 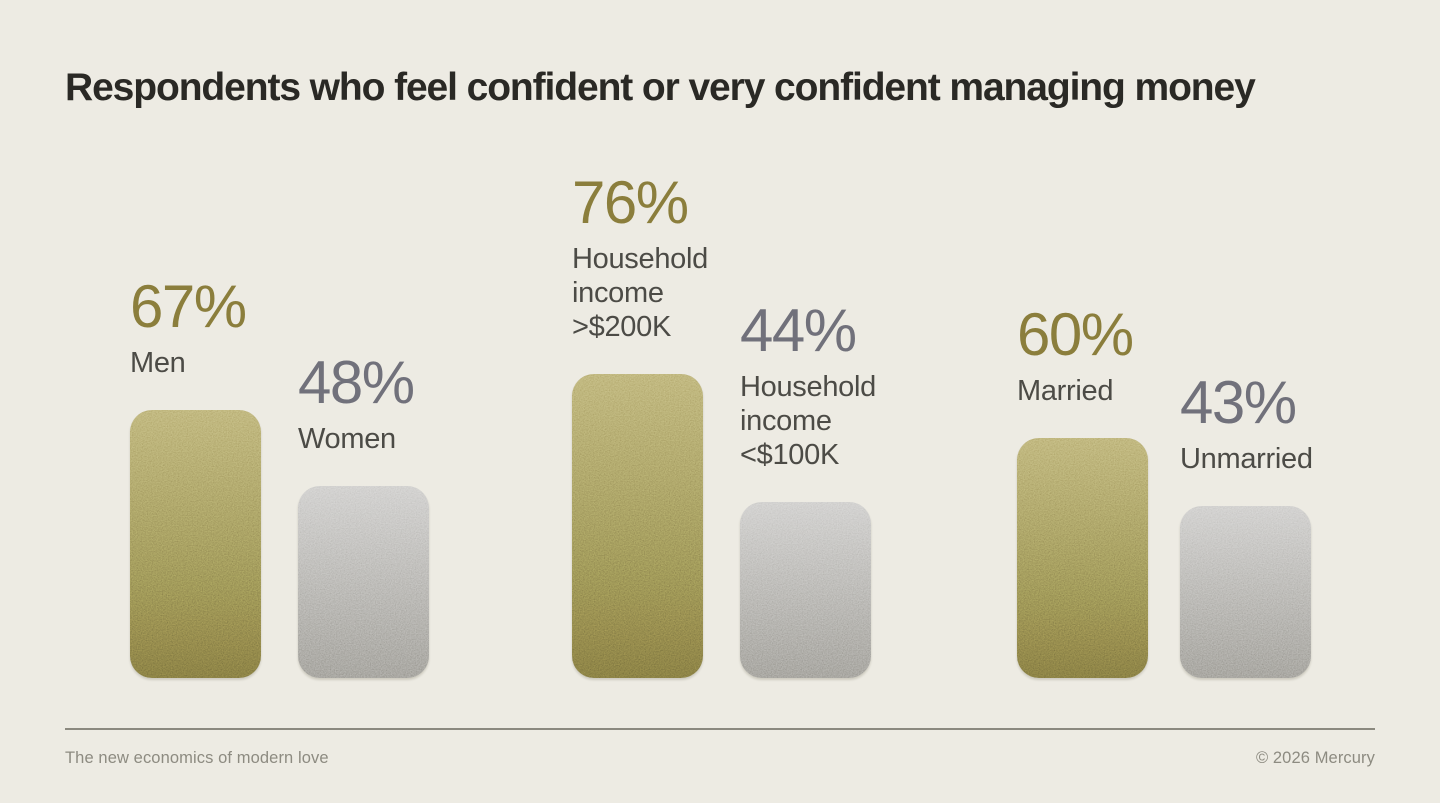 What do you see at coordinates (1075, 335) in the screenshot?
I see `bar-value-label: 60%` at bounding box center [1075, 335].